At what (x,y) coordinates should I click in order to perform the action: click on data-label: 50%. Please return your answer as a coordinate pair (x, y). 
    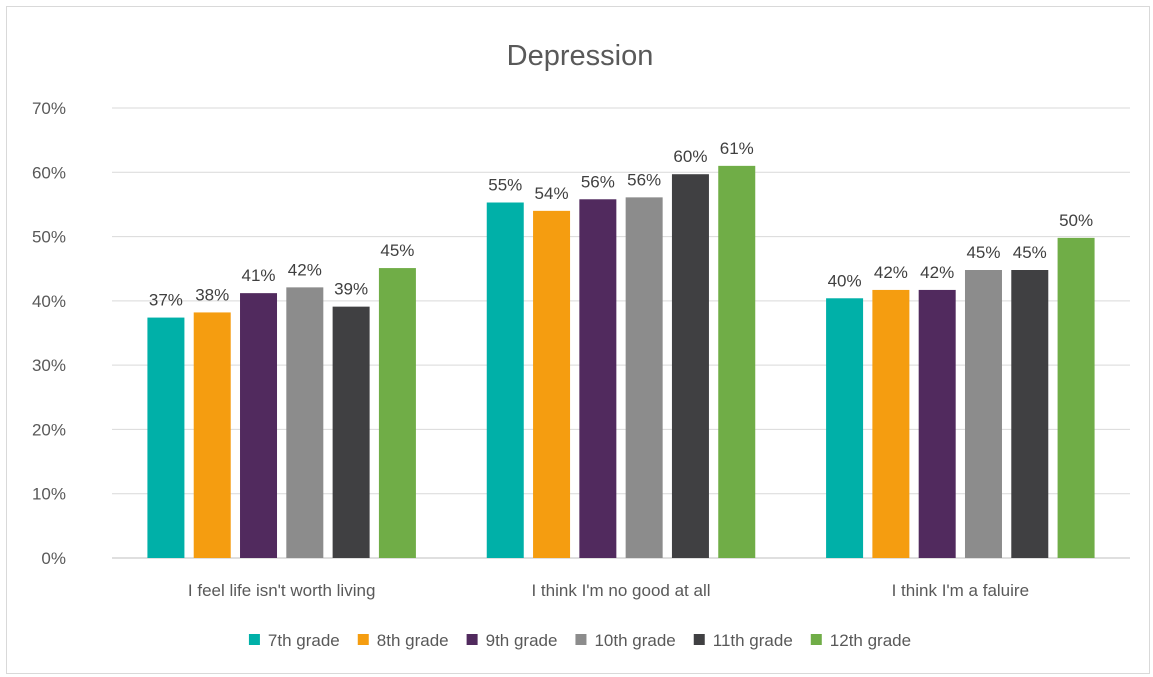
    Looking at the image, I should click on (1076, 220).